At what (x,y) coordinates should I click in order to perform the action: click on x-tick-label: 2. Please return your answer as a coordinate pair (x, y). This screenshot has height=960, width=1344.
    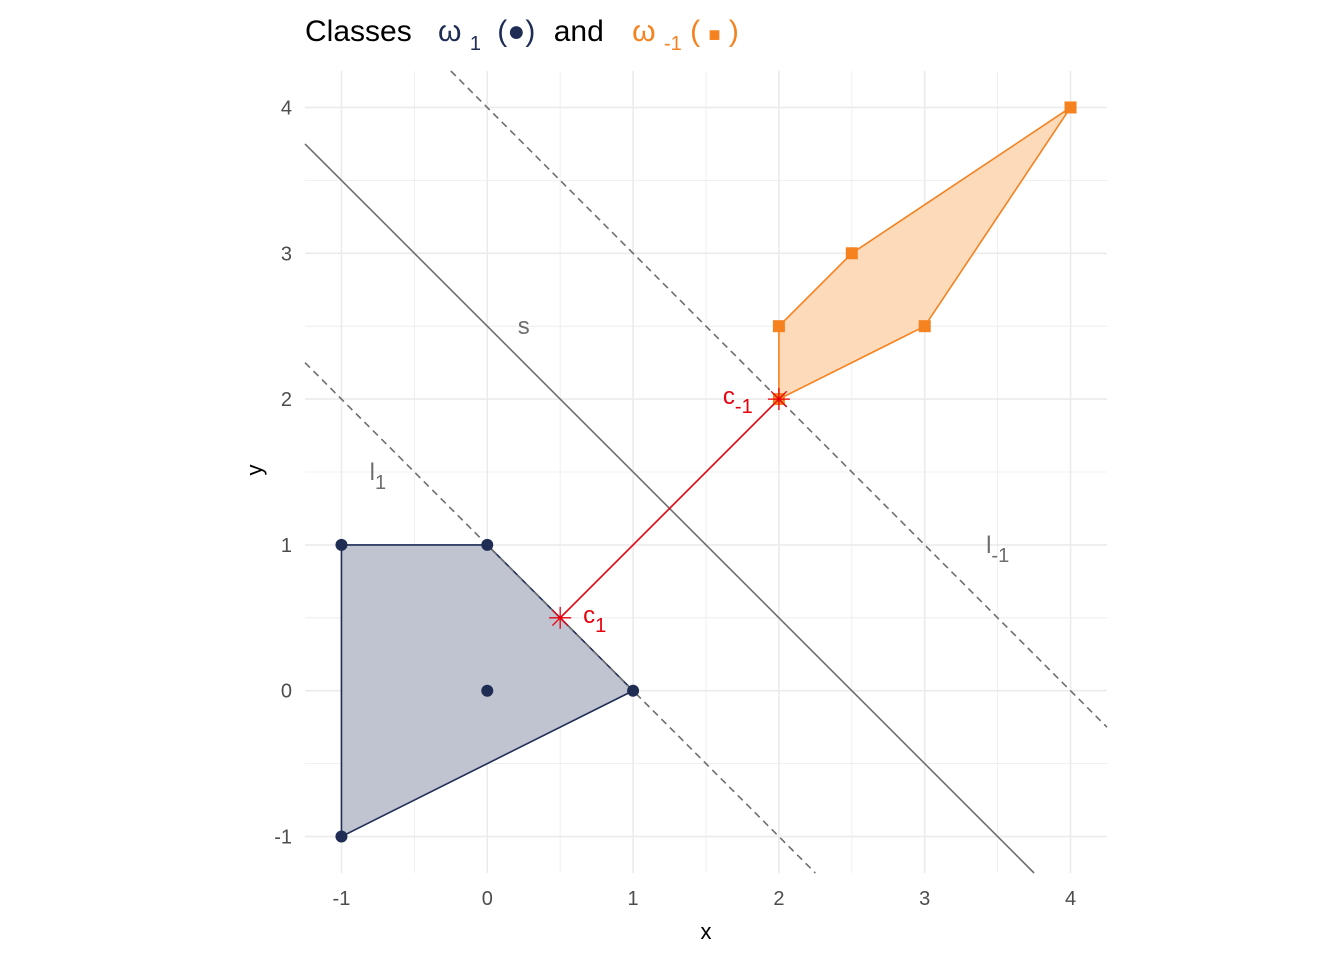
    Looking at the image, I should click on (778, 899).